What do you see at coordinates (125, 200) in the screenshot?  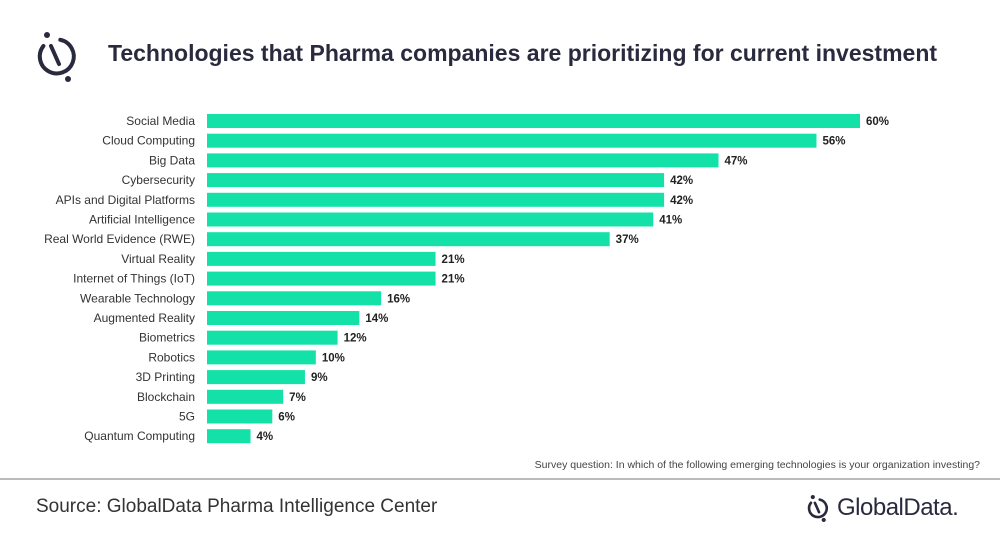 I see `category-label: APIs and Digital Platforms` at bounding box center [125, 200].